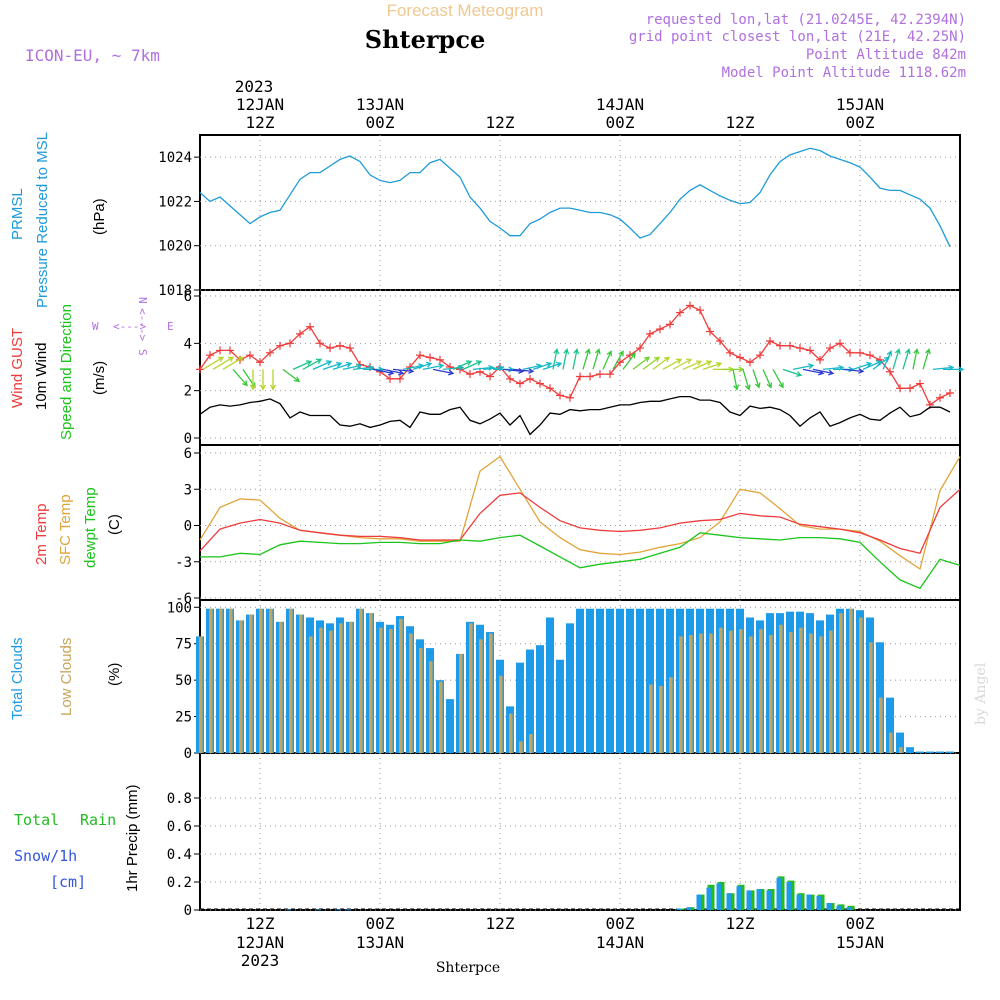 The height and width of the screenshot is (1000, 1000). Describe the element at coordinates (981, 693) in the screenshot. I see `credit-watermark: by Angel` at that location.